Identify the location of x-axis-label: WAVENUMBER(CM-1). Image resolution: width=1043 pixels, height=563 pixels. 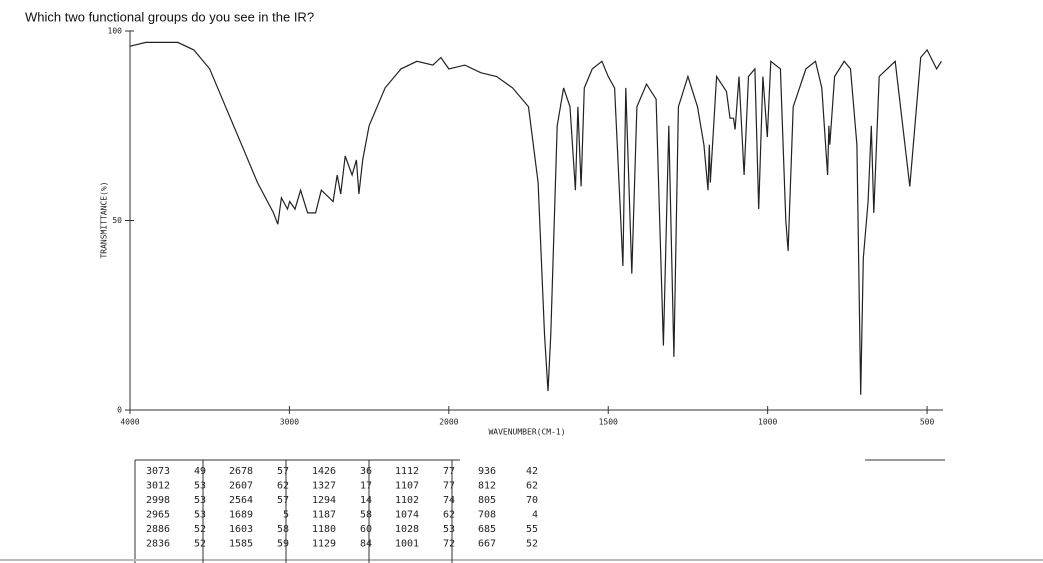
(526, 432).